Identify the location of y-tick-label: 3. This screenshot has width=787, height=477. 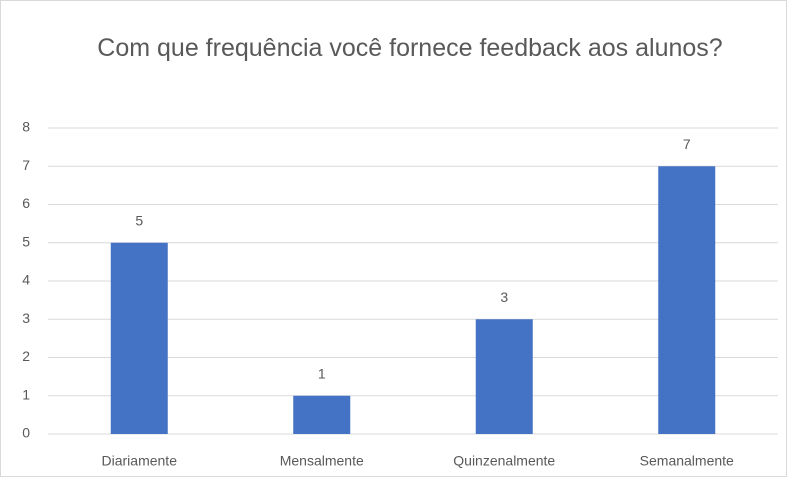
(26, 318).